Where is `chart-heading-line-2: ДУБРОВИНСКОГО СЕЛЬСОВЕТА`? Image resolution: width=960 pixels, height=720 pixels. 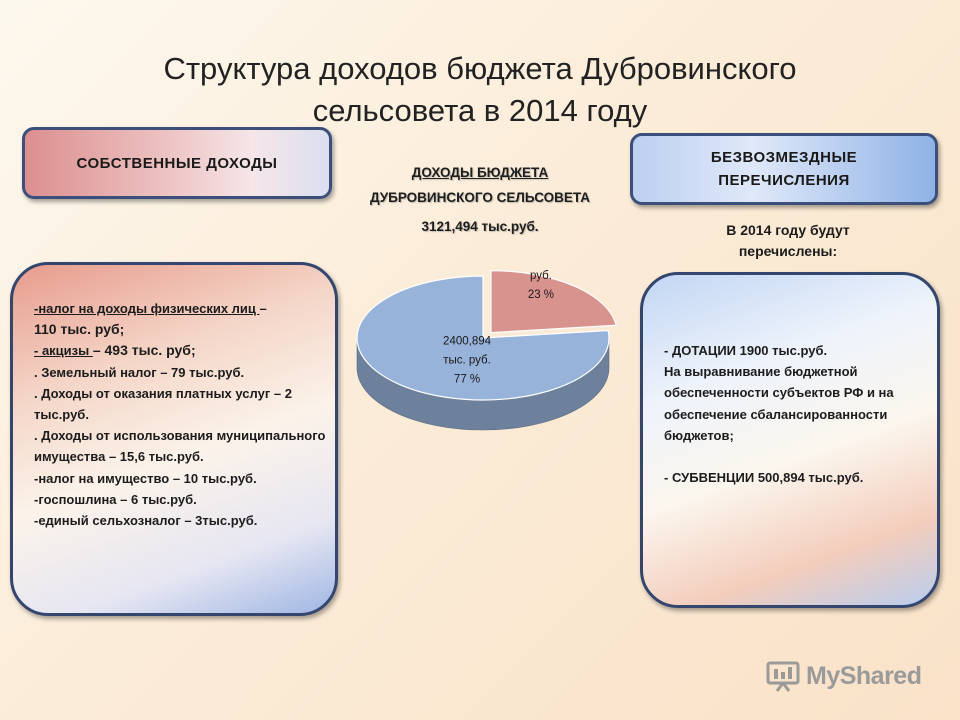 chart-heading-line-2: ДУБРОВИНСКОГО СЕЛЬСОВЕТА is located at coordinates (480, 197).